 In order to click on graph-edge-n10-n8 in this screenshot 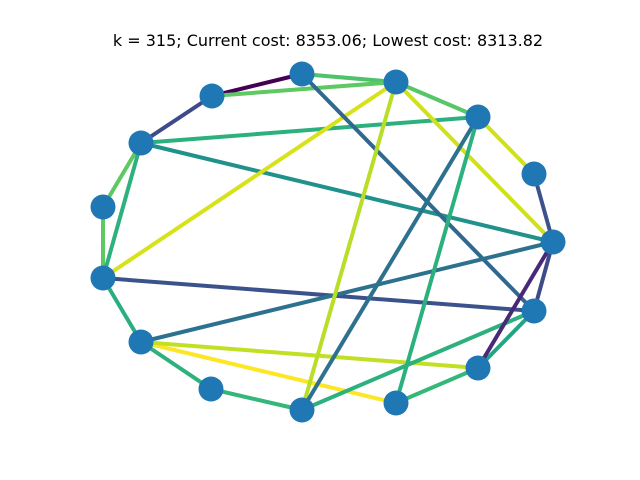, I will do `click(515, 305)`.